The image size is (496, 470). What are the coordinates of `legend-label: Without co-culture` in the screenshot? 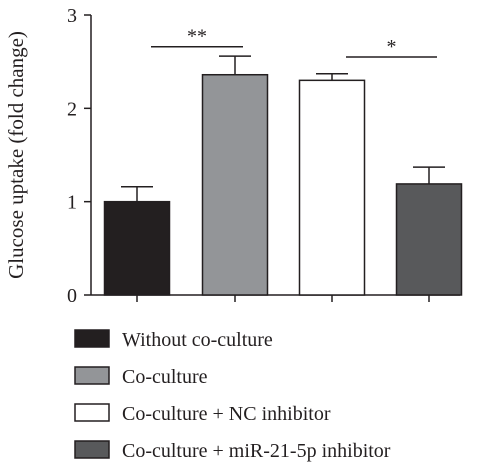 It's located at (197, 340).